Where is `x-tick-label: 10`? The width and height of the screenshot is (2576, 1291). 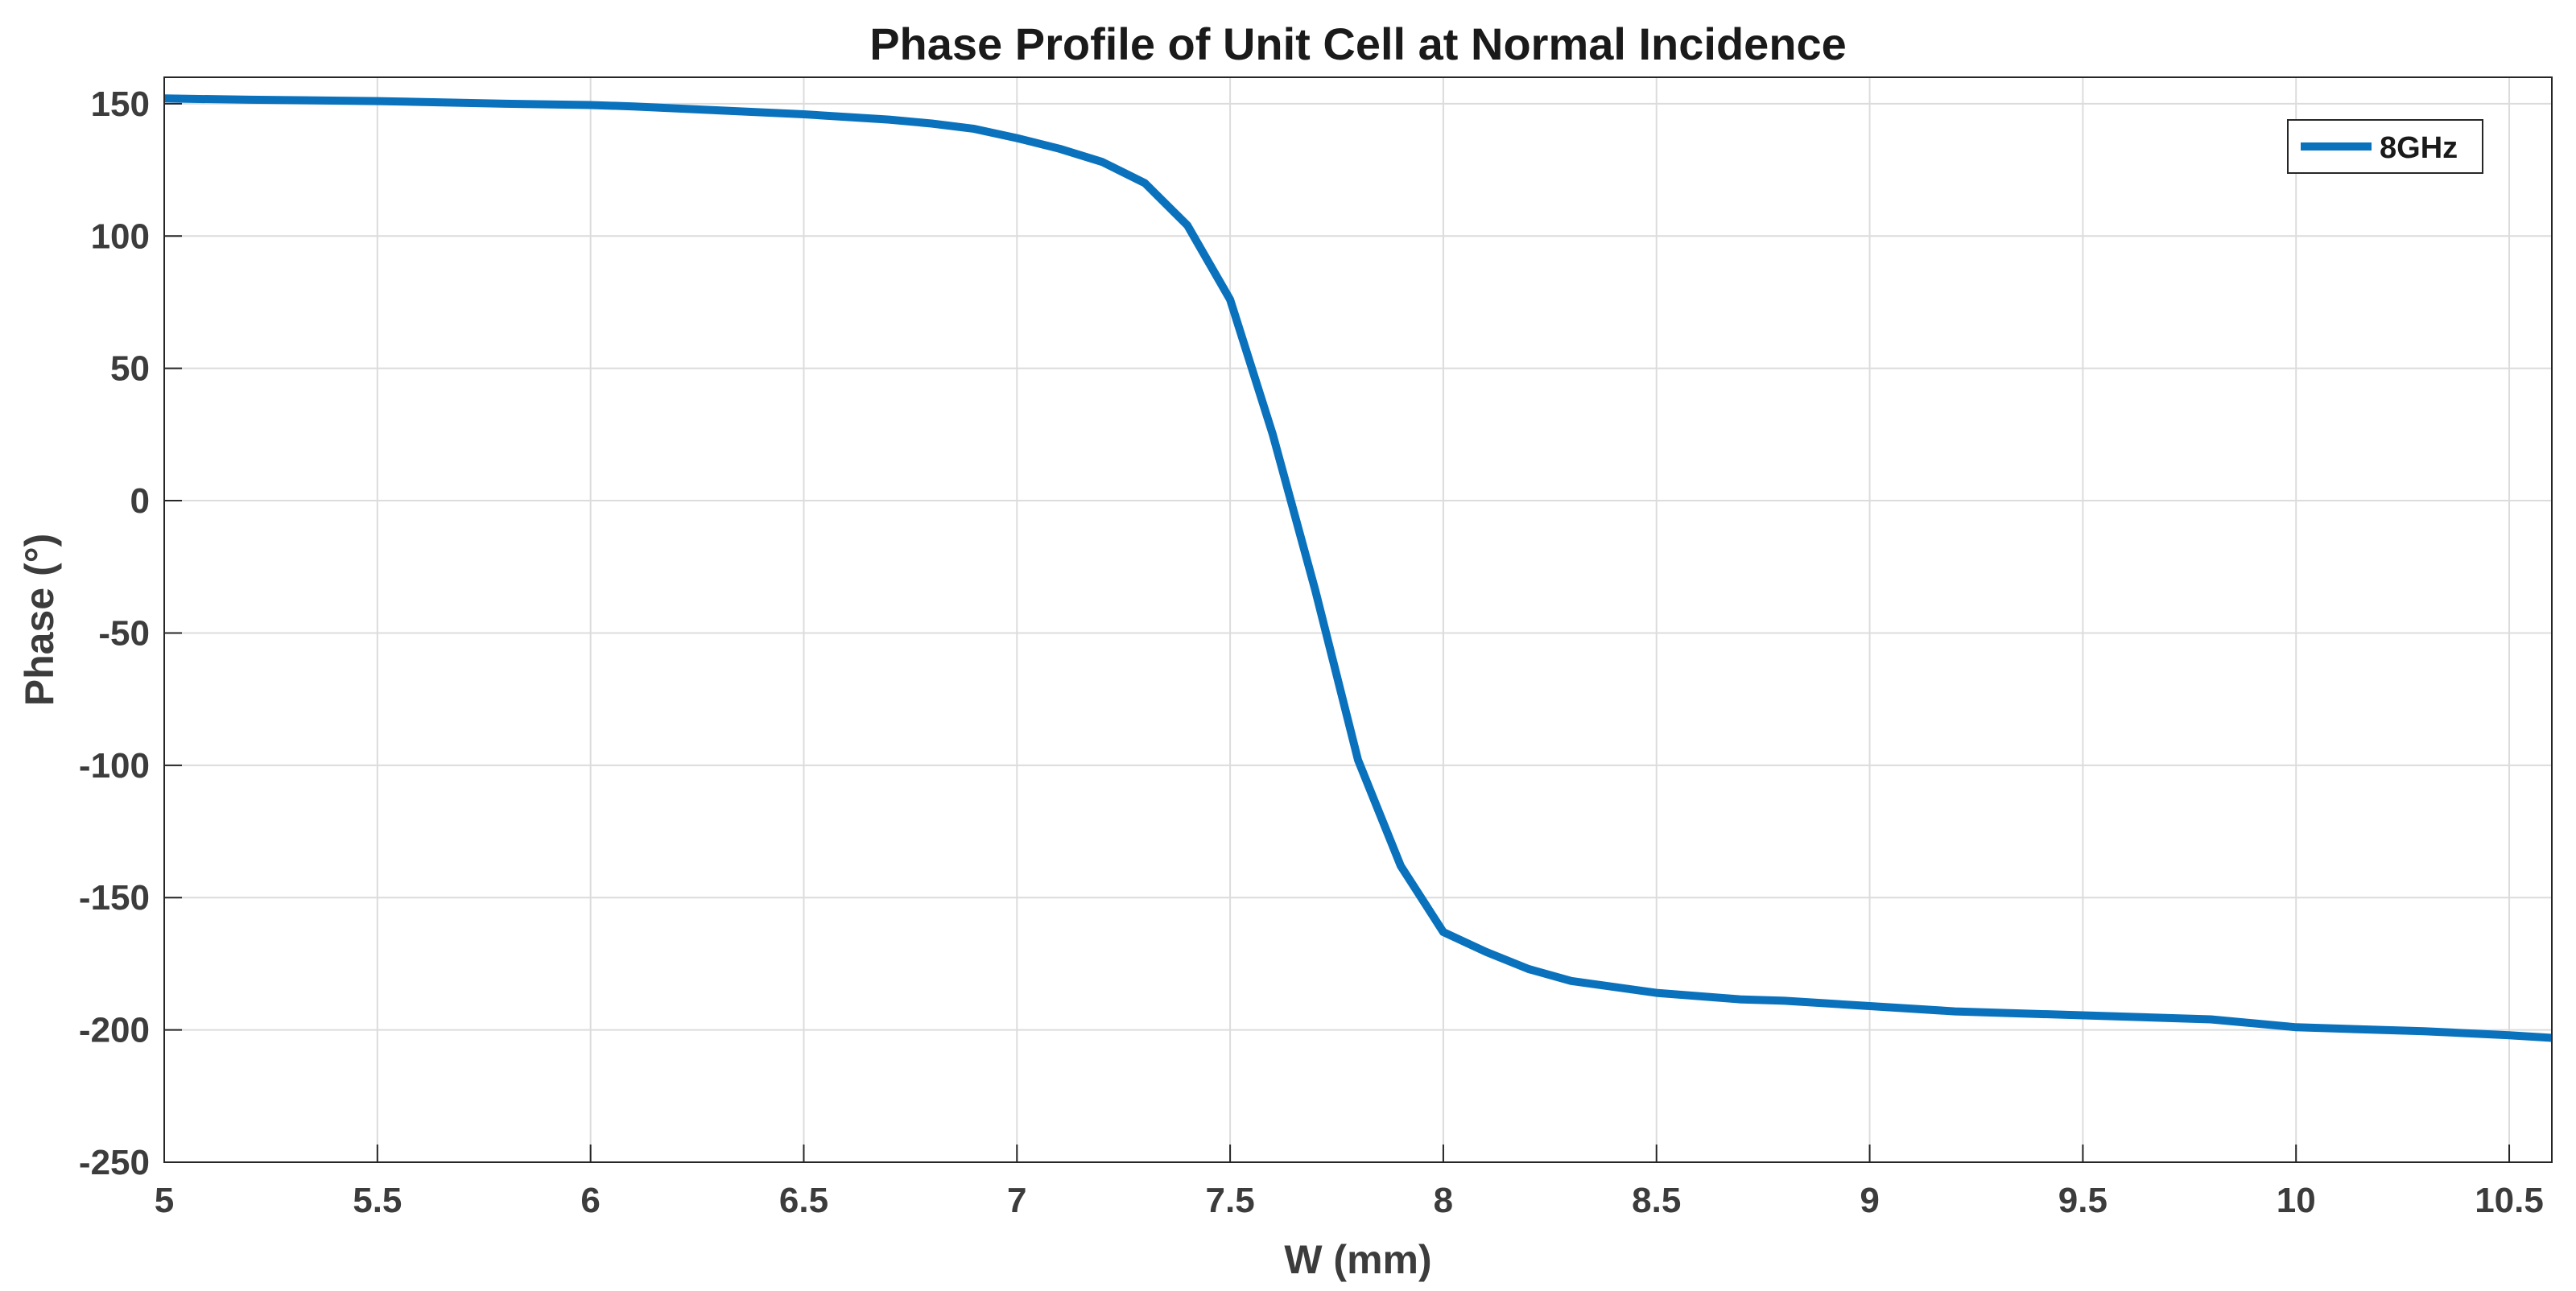
x-tick-label: 10 is located at coordinates (2296, 1200).